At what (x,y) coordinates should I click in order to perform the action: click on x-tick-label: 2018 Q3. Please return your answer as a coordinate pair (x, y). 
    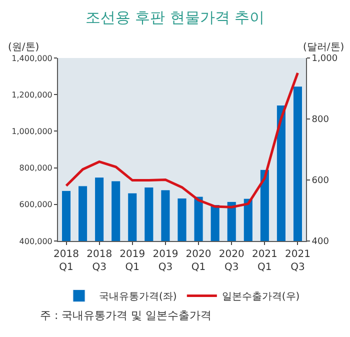
    Looking at the image, I should click on (99, 261).